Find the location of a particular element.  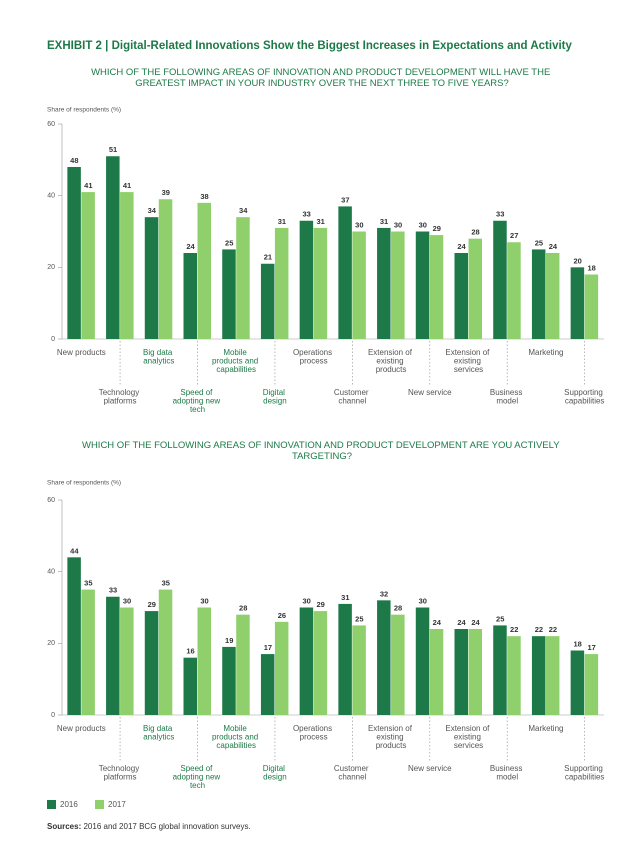

value-label: 51 is located at coordinates (113, 149).